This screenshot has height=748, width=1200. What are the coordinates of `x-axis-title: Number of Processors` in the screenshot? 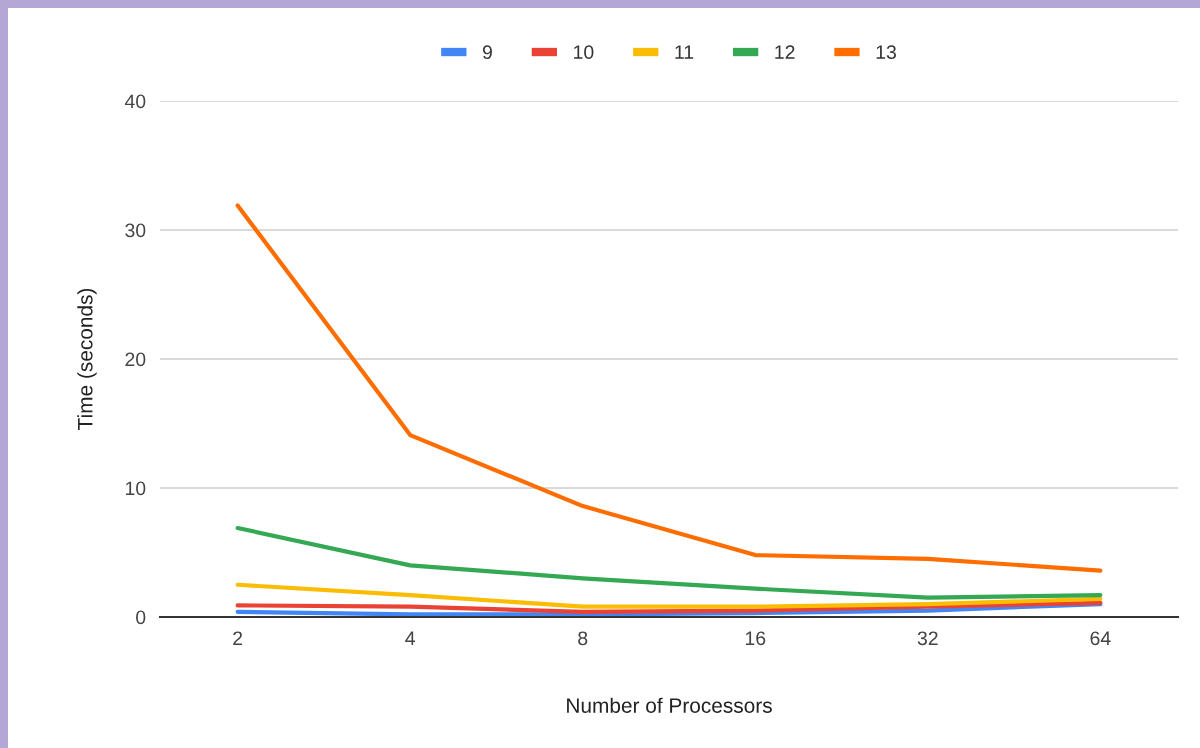 It's located at (669, 705).